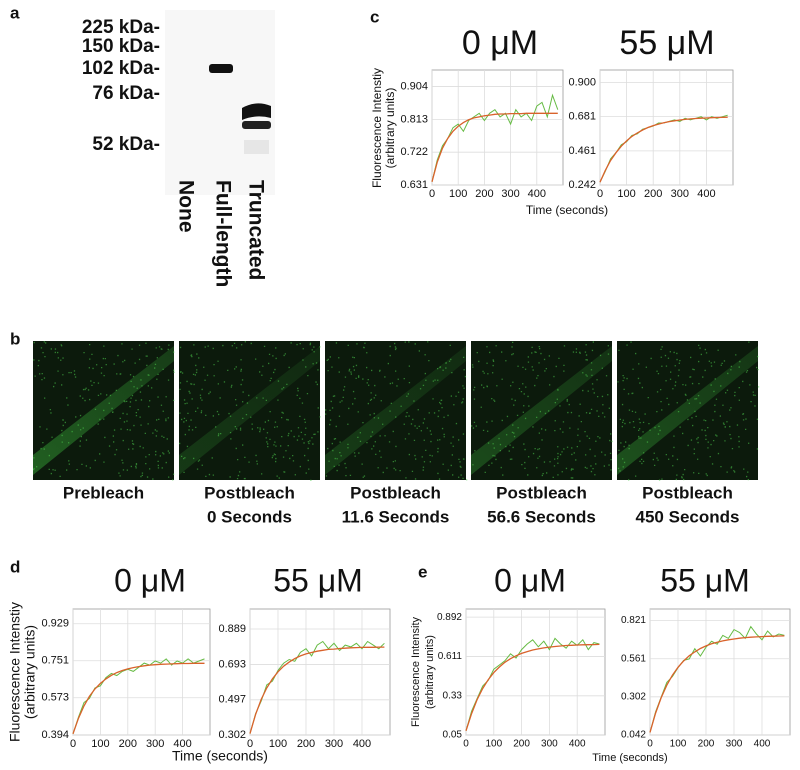  What do you see at coordinates (416, 671) in the screenshot?
I see `y-axis-label: Fluorescence Intensity` at bounding box center [416, 671].